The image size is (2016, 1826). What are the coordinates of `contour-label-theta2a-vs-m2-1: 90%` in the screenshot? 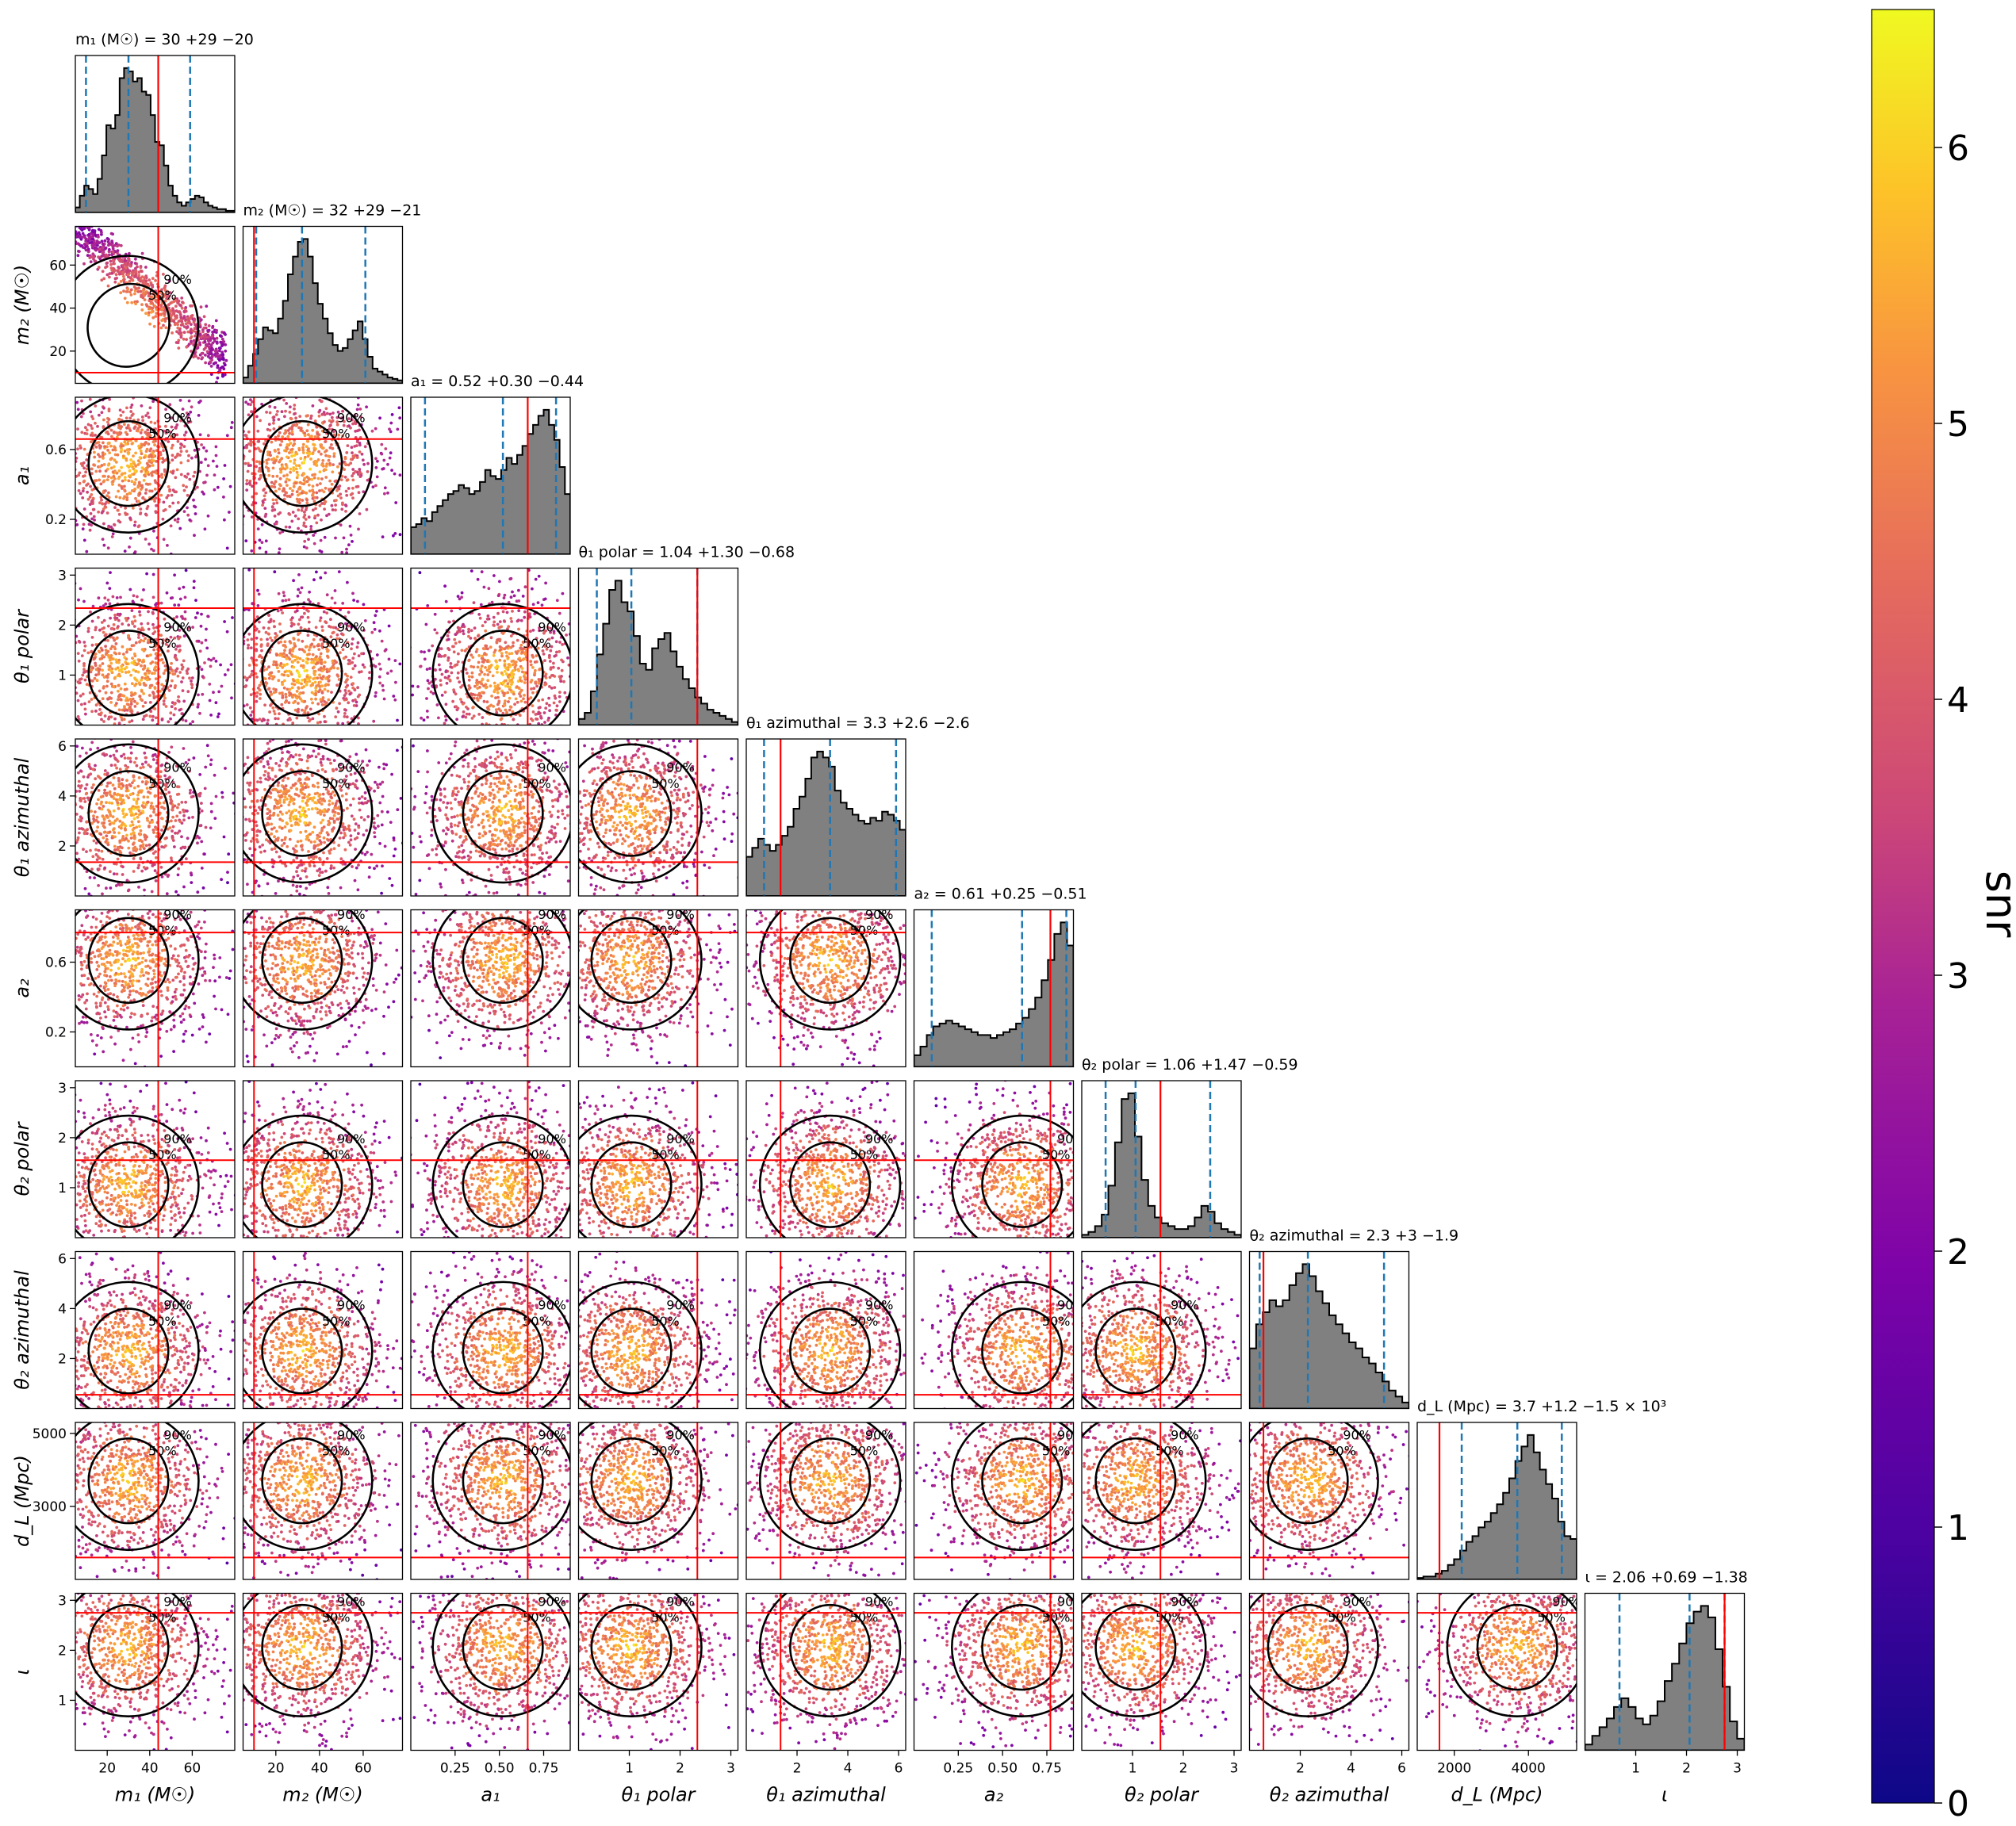 It's located at (351, 1305).